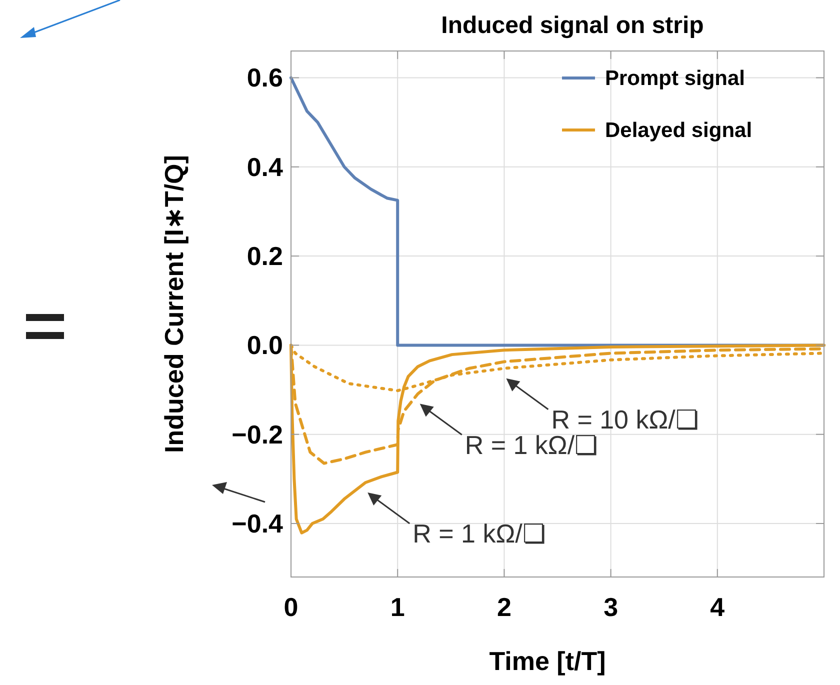  Describe the element at coordinates (572, 25) in the screenshot. I see `chart-title: Induced signal on strip` at that location.